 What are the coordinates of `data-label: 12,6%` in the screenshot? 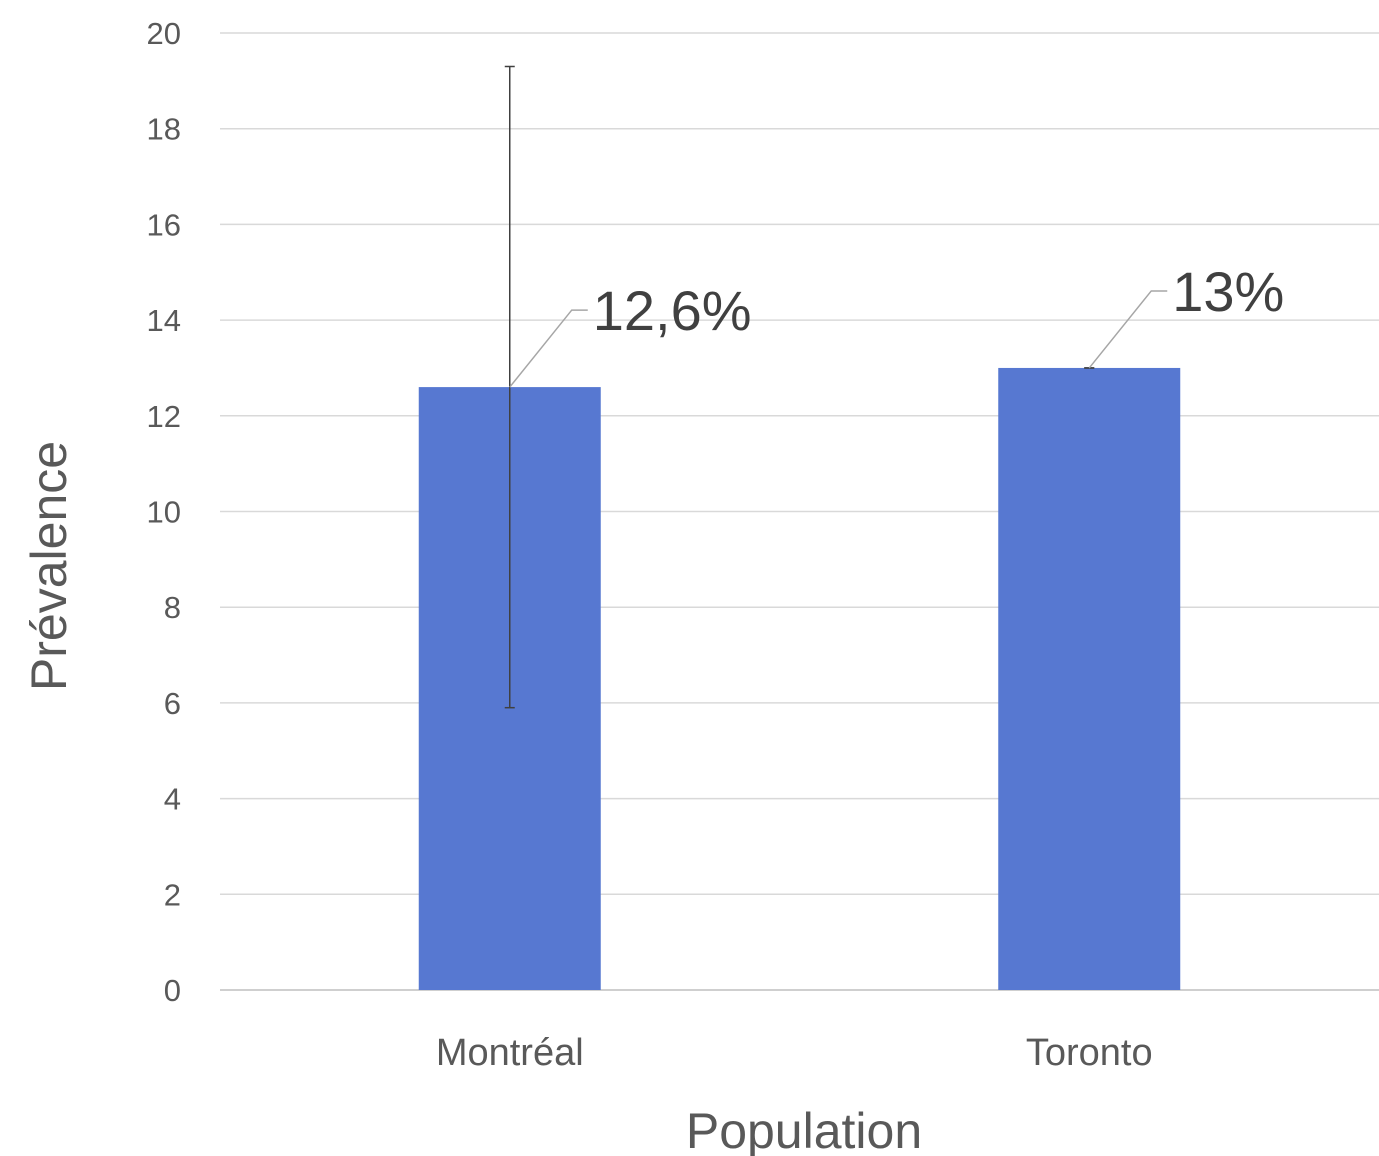 It's located at (672, 310).